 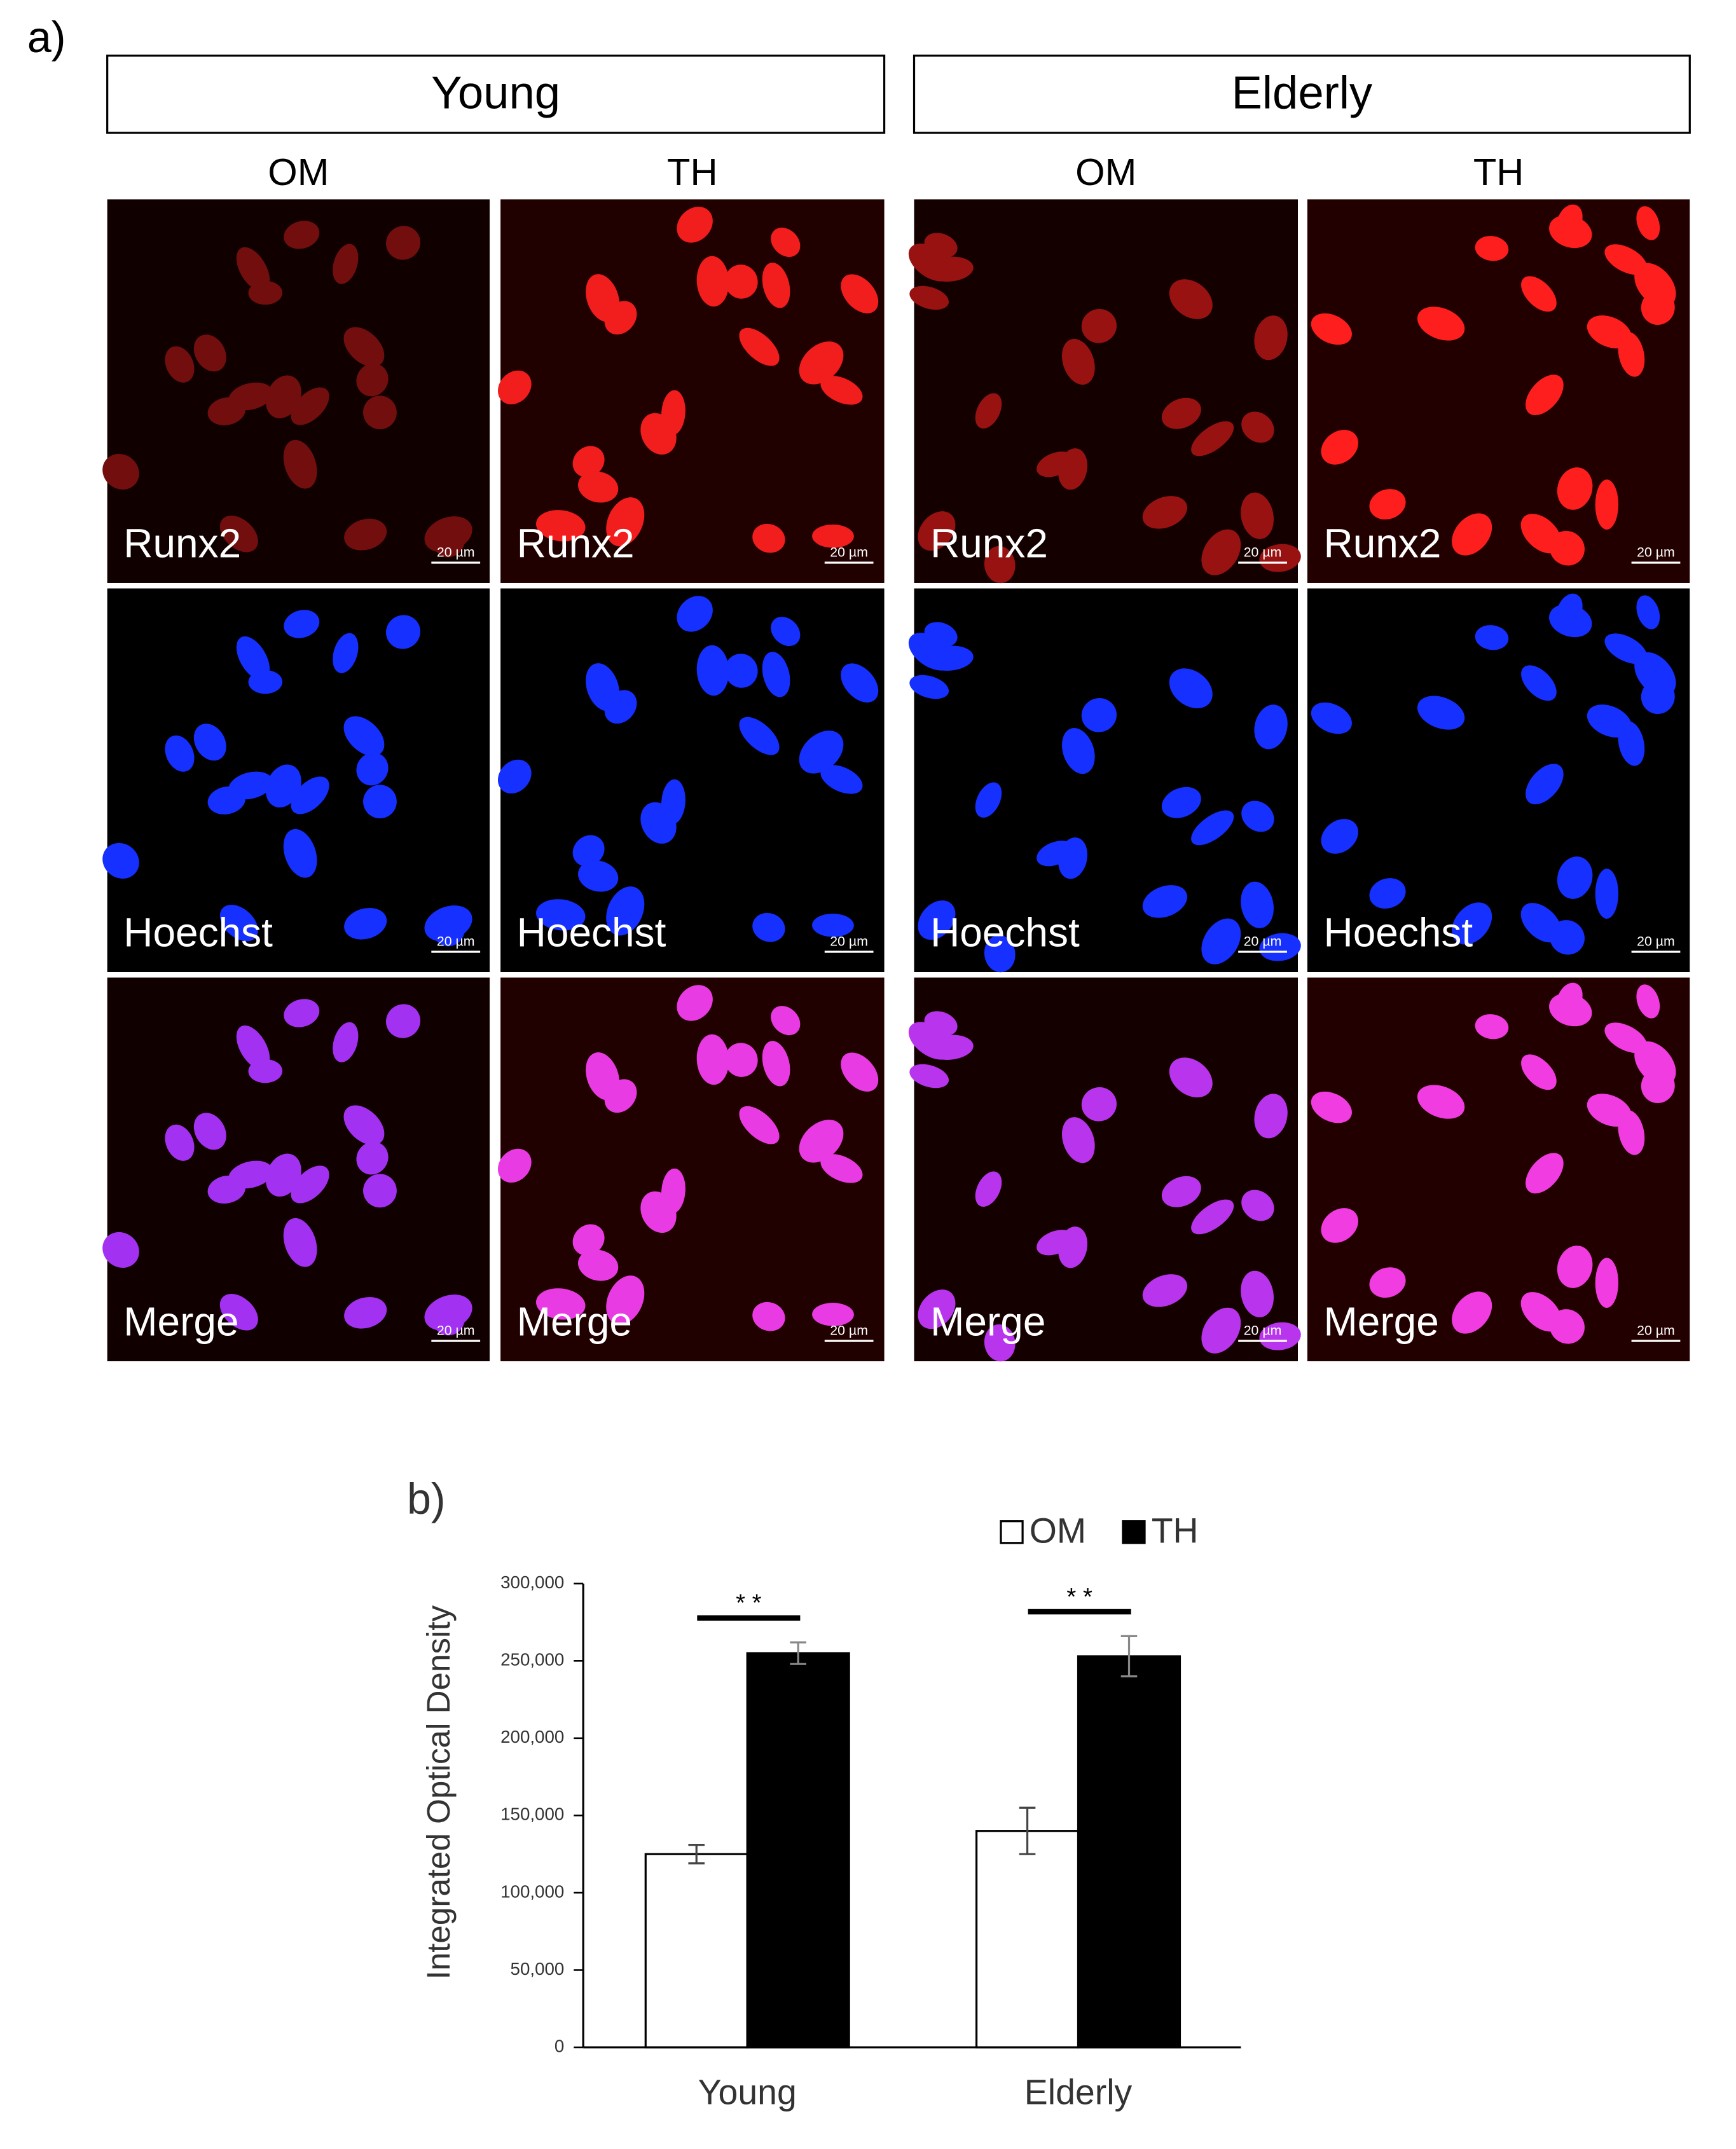 I want to click on stain-label: Runx2, so click(x=1383, y=543).